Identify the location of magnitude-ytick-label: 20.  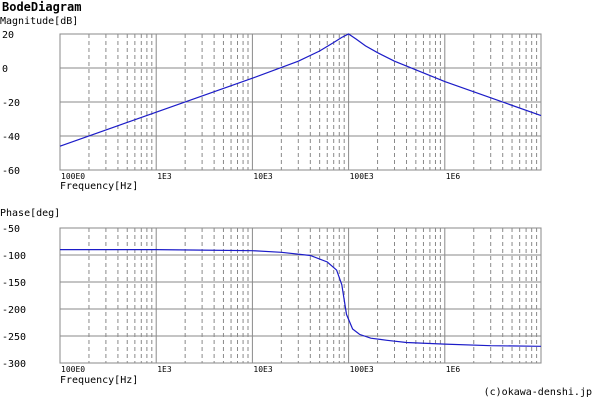
(8, 35).